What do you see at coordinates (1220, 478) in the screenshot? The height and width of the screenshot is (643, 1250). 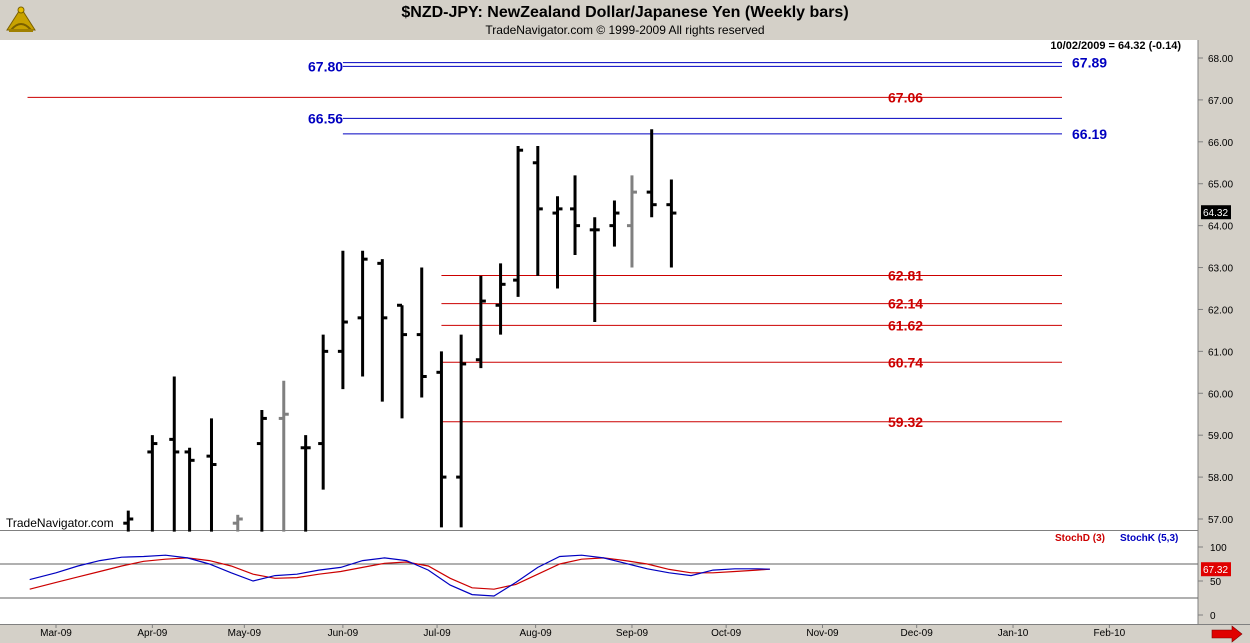 I see `price-tick-label: 58.00` at bounding box center [1220, 478].